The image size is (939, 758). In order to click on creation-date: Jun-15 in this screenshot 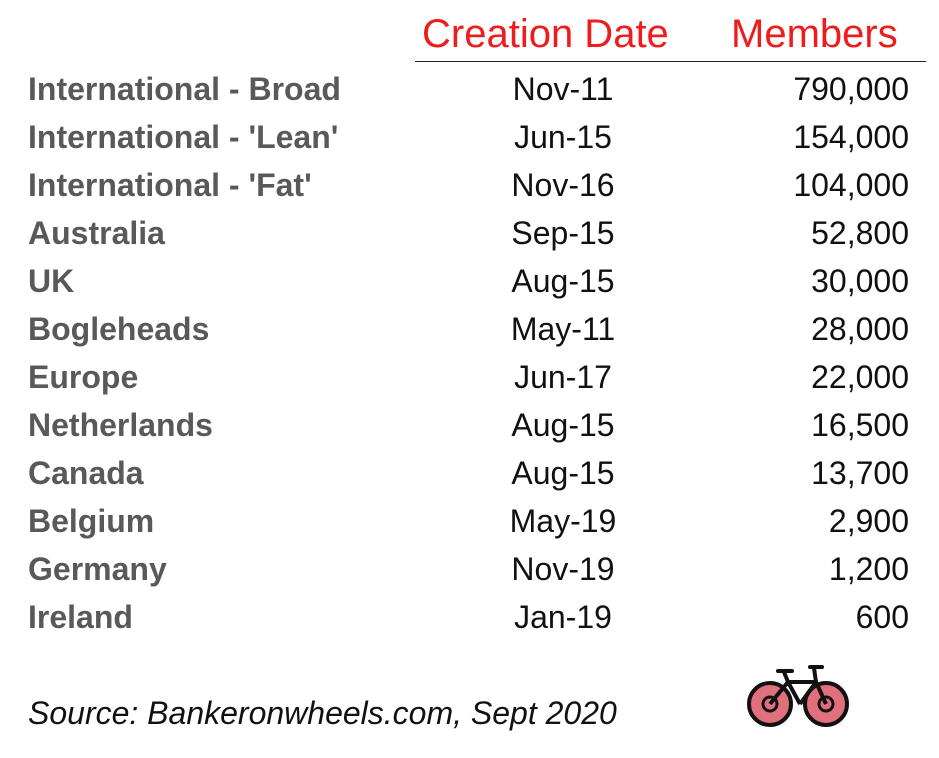, I will do `click(563, 137)`.